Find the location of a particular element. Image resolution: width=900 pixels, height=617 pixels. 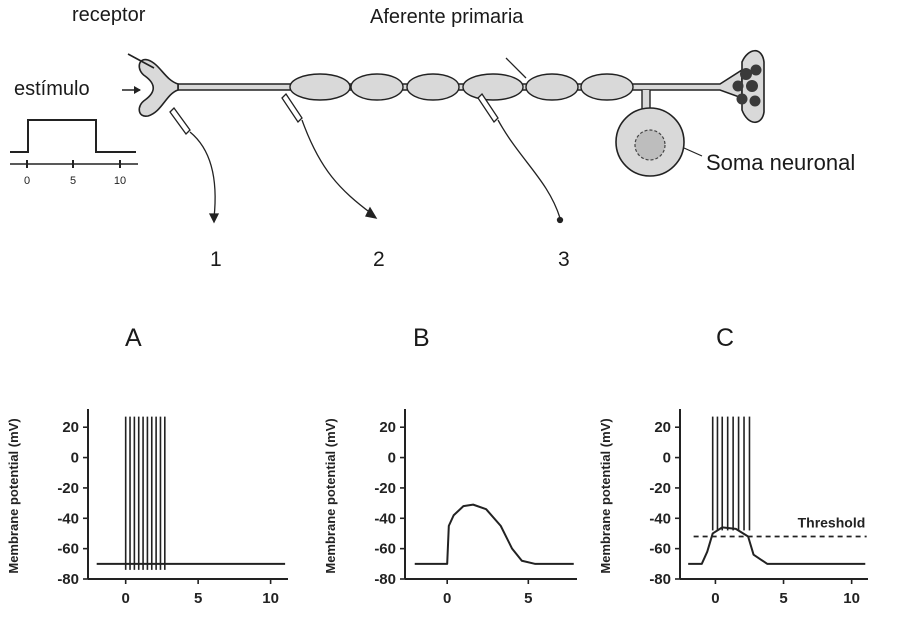

receptor-fiber is located at coordinates (141, 61).